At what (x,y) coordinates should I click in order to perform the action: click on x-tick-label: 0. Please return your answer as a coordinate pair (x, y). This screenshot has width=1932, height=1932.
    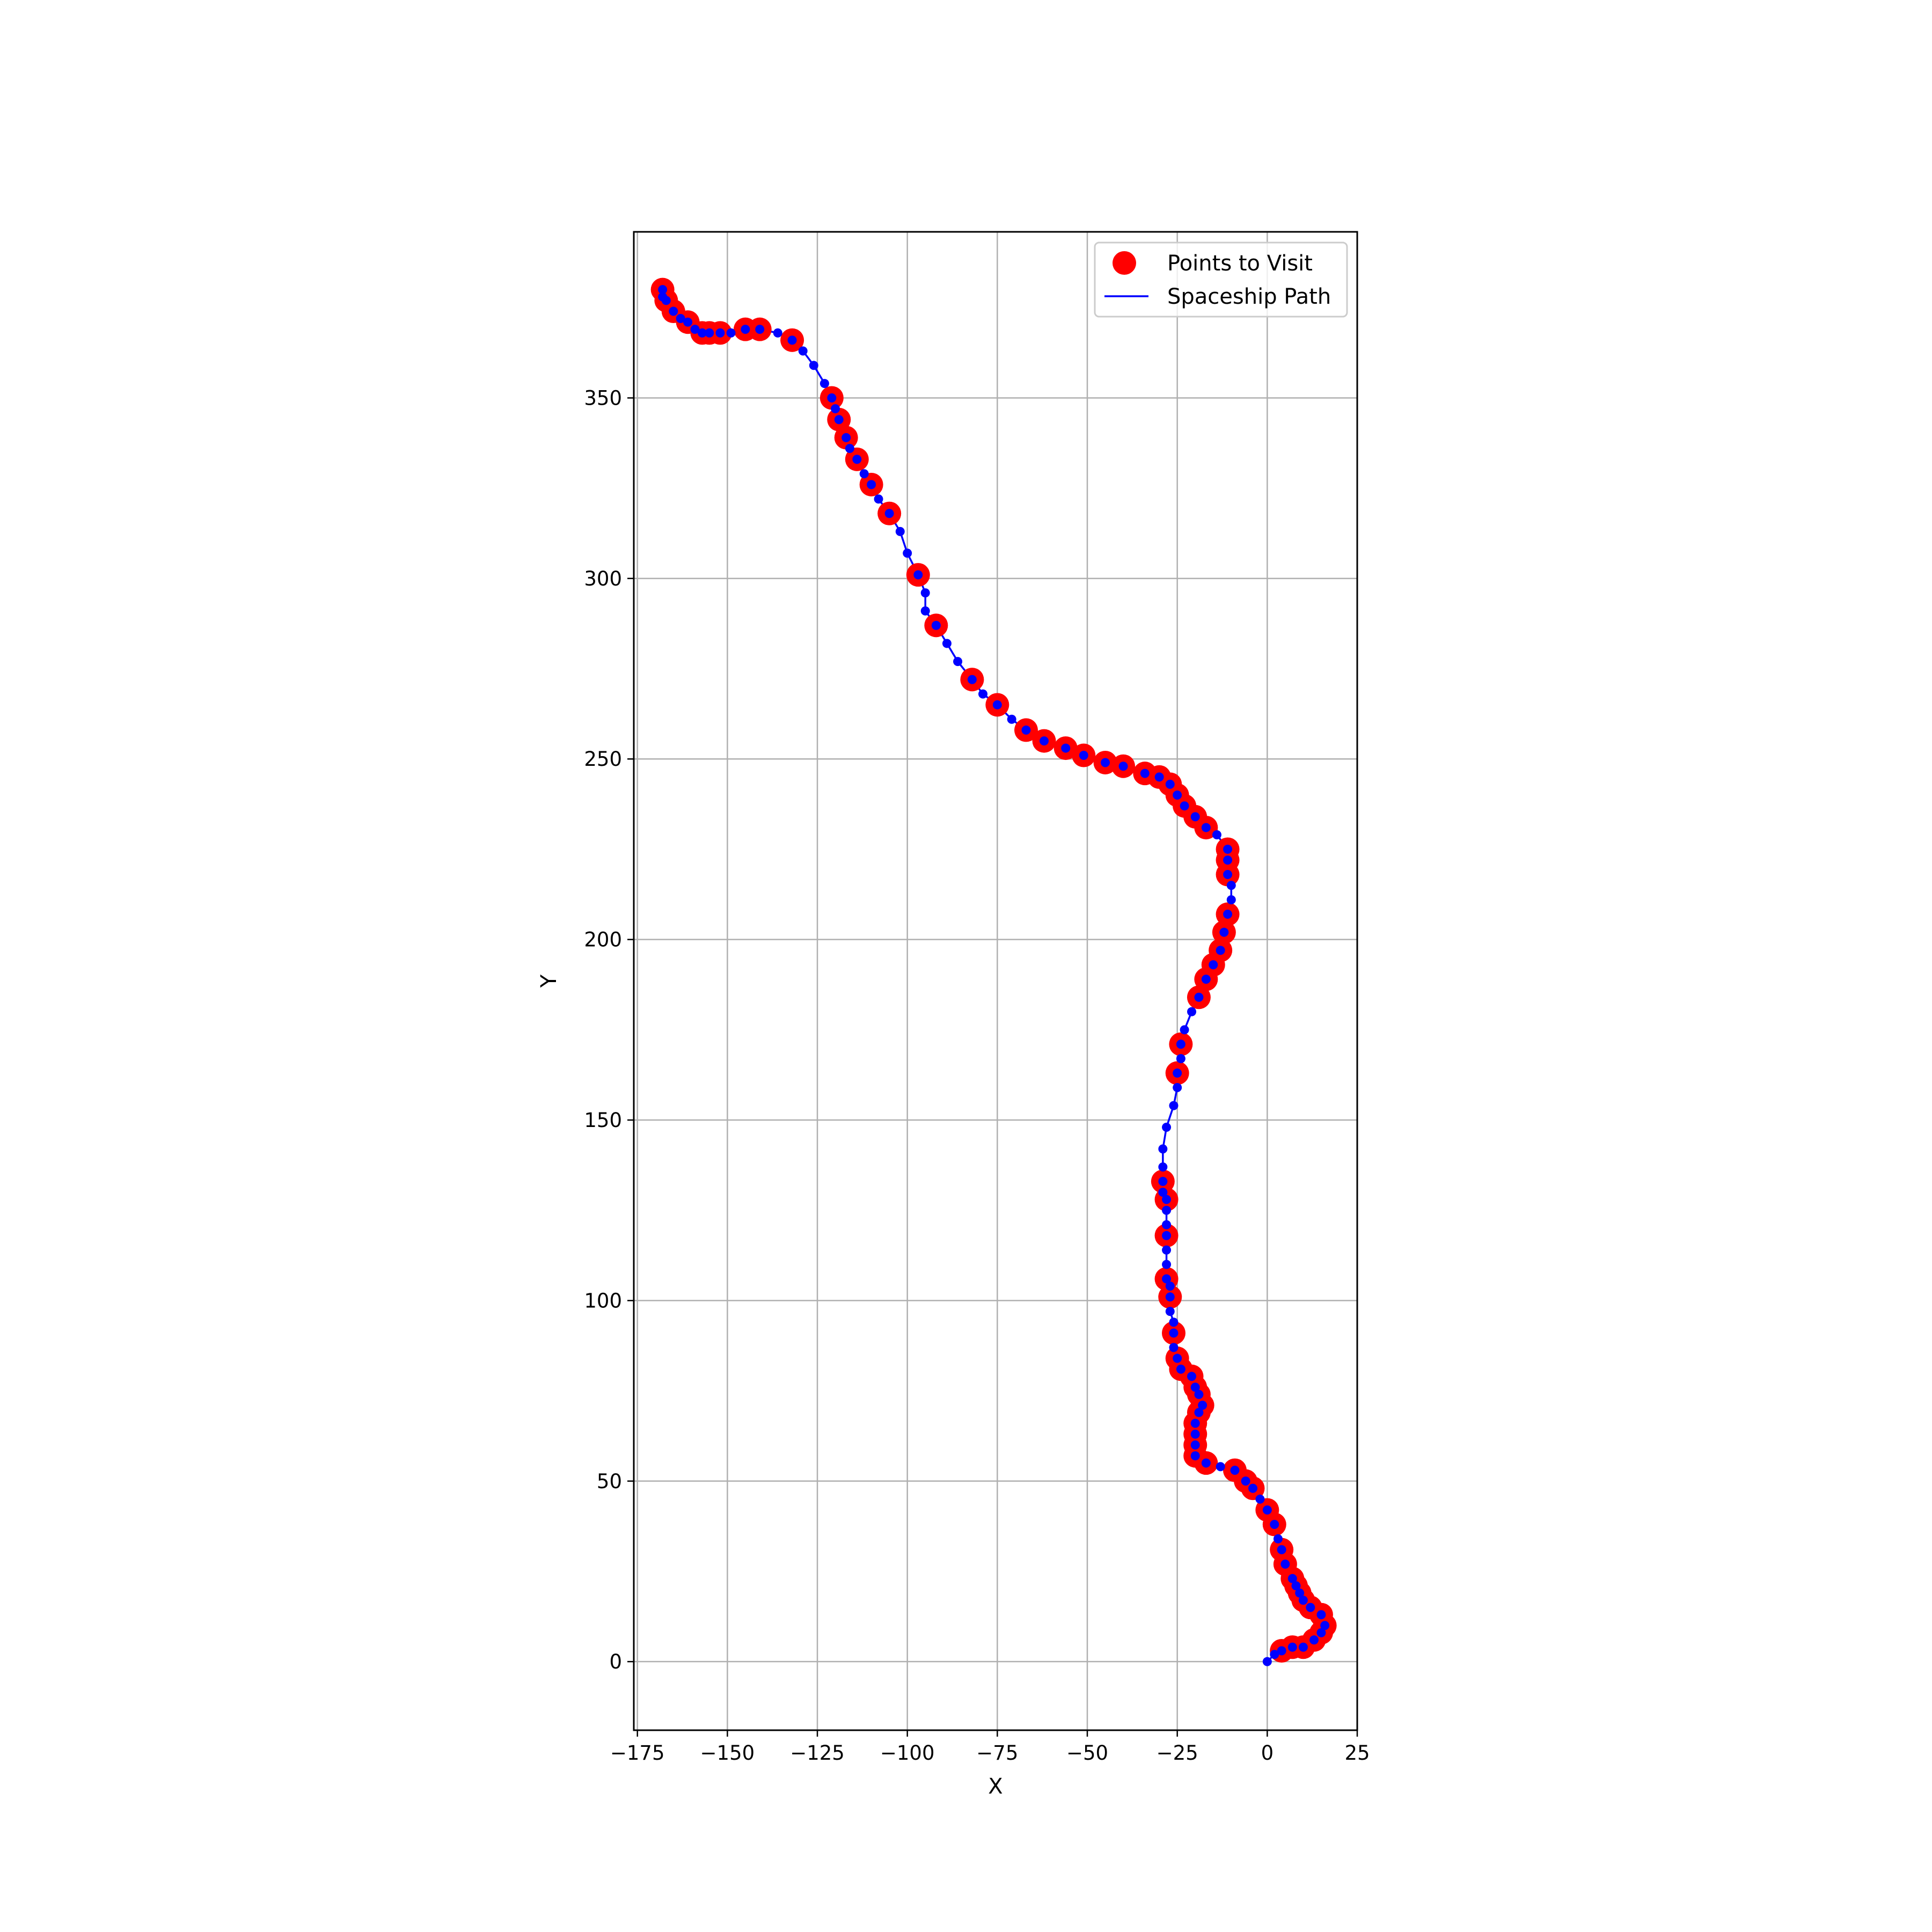
    Looking at the image, I should click on (1267, 1753).